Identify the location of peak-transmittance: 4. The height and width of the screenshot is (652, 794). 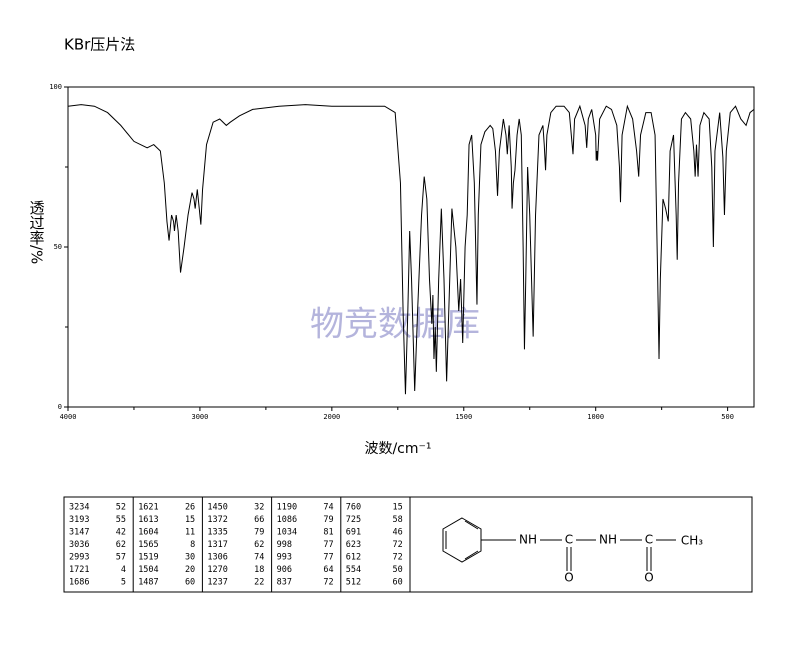
(123, 570).